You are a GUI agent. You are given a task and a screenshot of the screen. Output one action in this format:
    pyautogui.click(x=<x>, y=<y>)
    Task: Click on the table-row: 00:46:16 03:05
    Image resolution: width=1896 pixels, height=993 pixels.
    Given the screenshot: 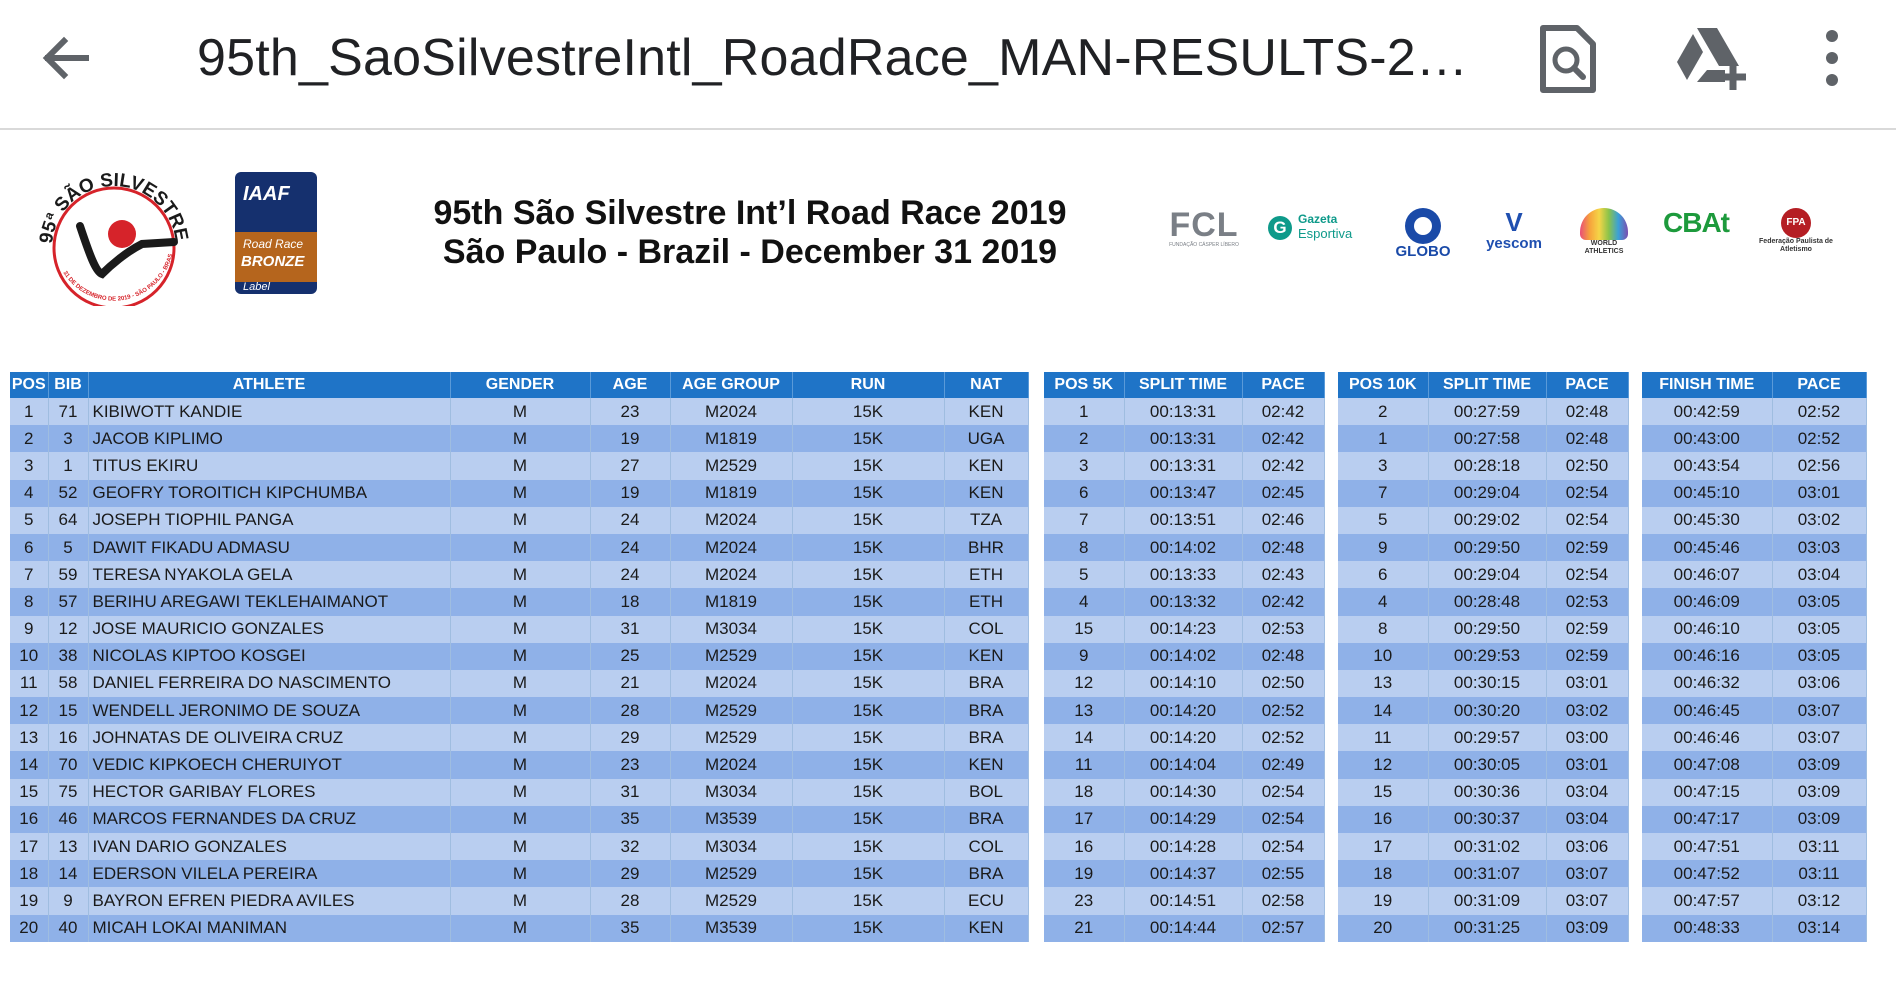 What is the action you would take?
    pyautogui.click(x=1754, y=656)
    